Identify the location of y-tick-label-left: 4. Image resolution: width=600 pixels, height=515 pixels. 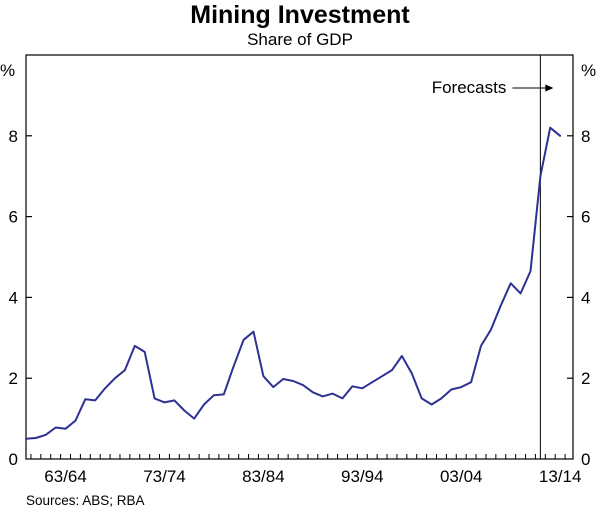
(13, 297).